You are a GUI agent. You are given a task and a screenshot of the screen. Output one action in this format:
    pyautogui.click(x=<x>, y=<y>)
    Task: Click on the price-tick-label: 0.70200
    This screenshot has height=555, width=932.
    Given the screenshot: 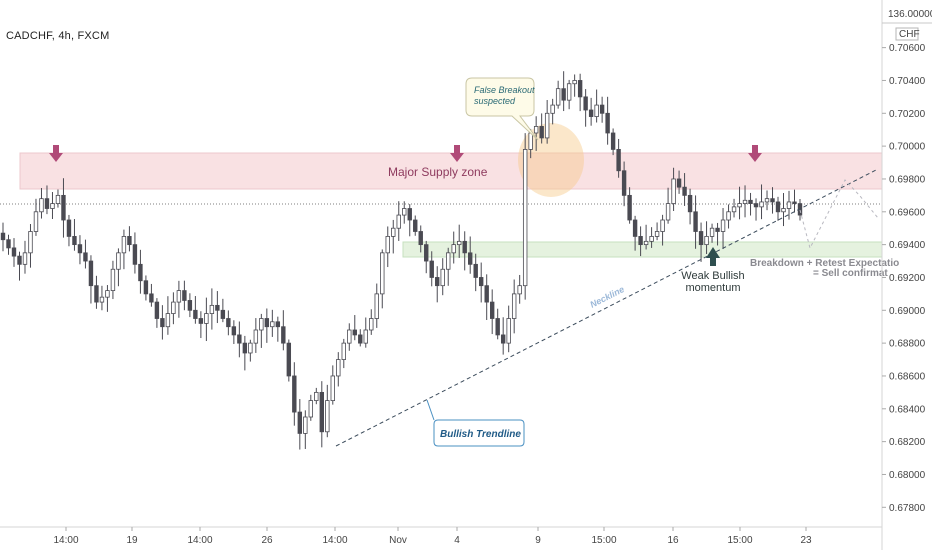 What is the action you would take?
    pyautogui.click(x=907, y=114)
    